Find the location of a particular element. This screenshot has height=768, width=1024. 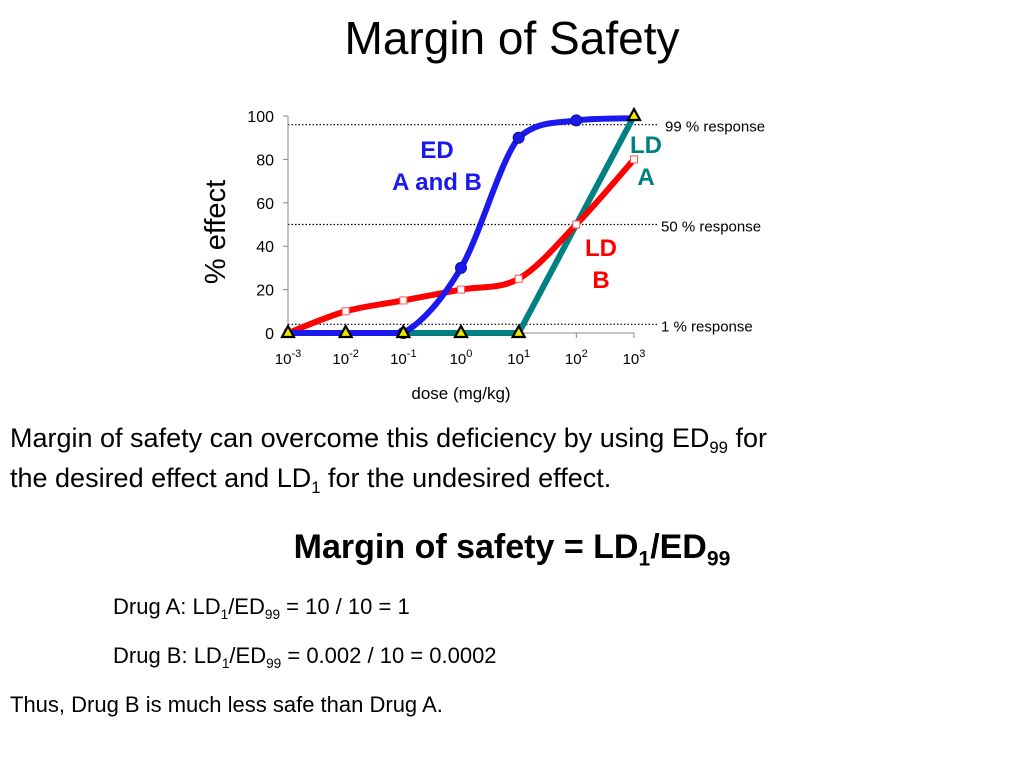

y-tick-label: 80 is located at coordinates (265, 160).